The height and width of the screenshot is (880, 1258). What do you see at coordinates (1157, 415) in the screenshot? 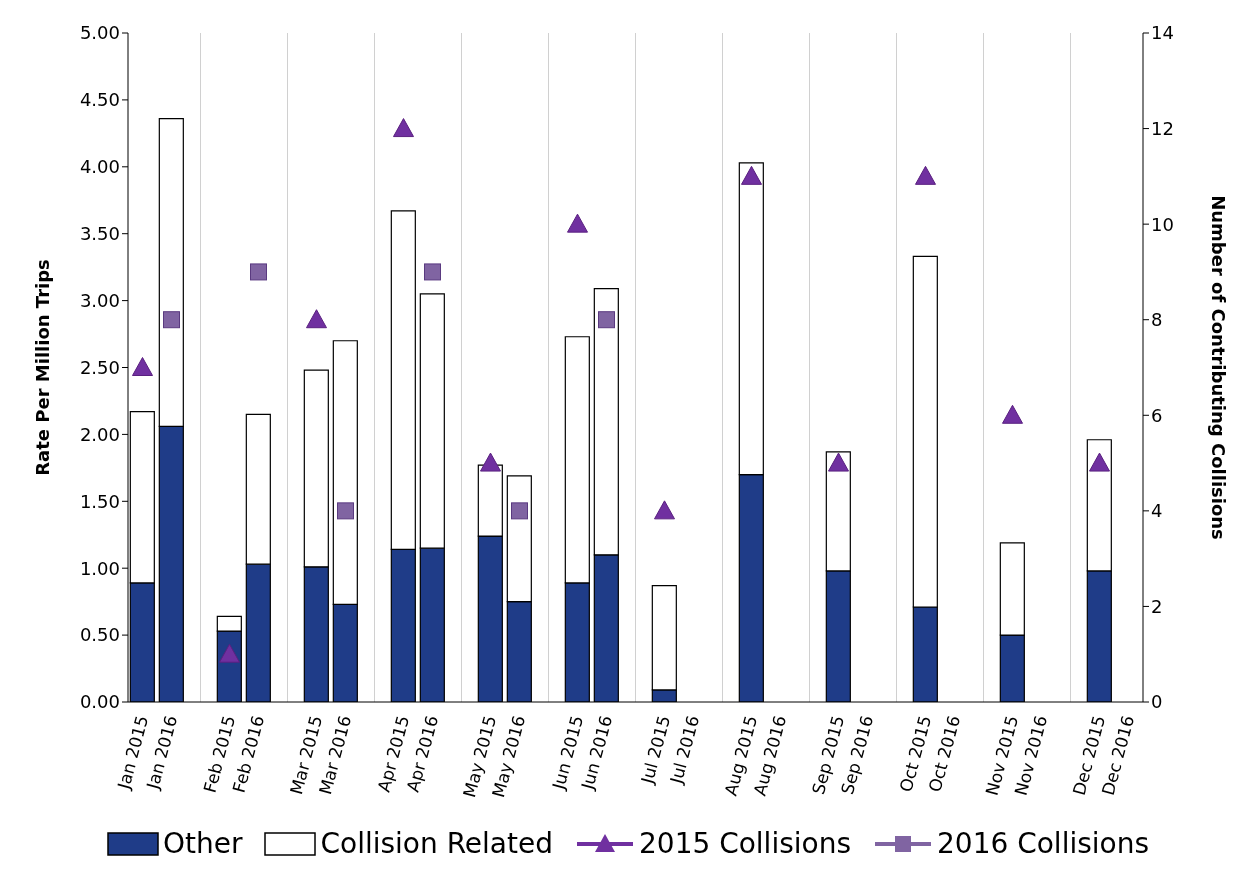
I see `y2-tick-label: 6` at bounding box center [1157, 415].